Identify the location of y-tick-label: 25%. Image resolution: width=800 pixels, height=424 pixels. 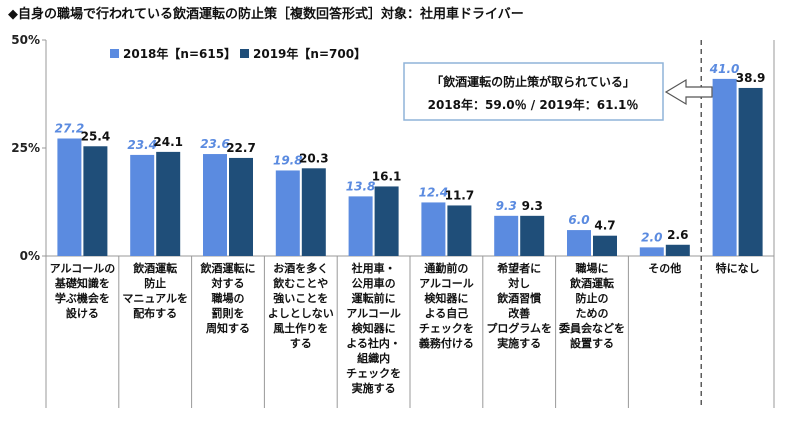
(25, 148).